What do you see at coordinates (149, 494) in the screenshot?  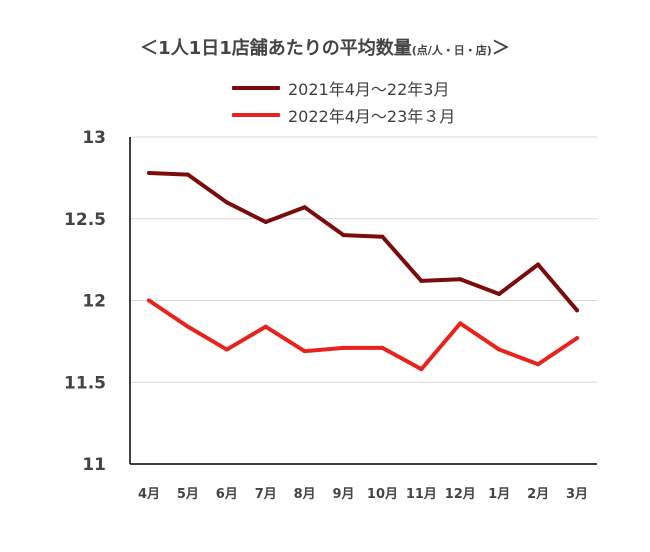 I see `x-tick-label-0: 4月` at bounding box center [149, 494].